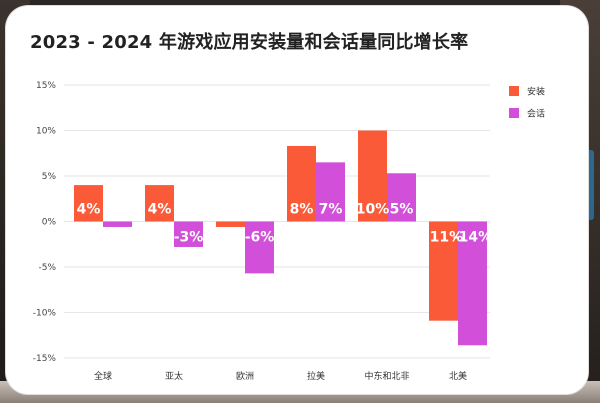 This screenshot has width=600, height=403. Describe the element at coordinates (103, 376) in the screenshot. I see `category-label: 全球` at that location.